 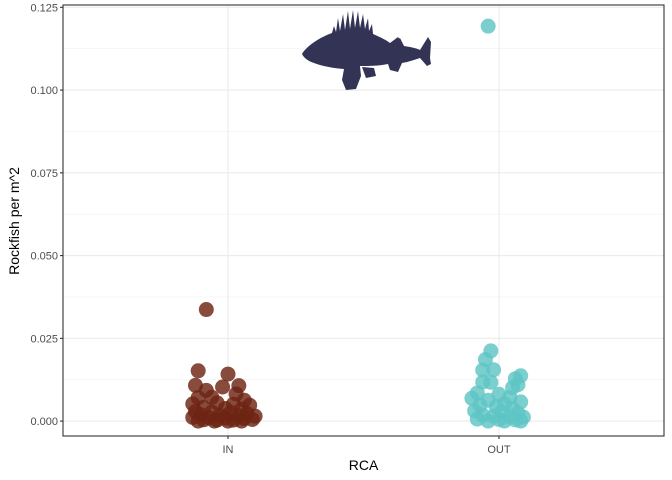 I want to click on x-tick-label: OUT, so click(x=499, y=450).